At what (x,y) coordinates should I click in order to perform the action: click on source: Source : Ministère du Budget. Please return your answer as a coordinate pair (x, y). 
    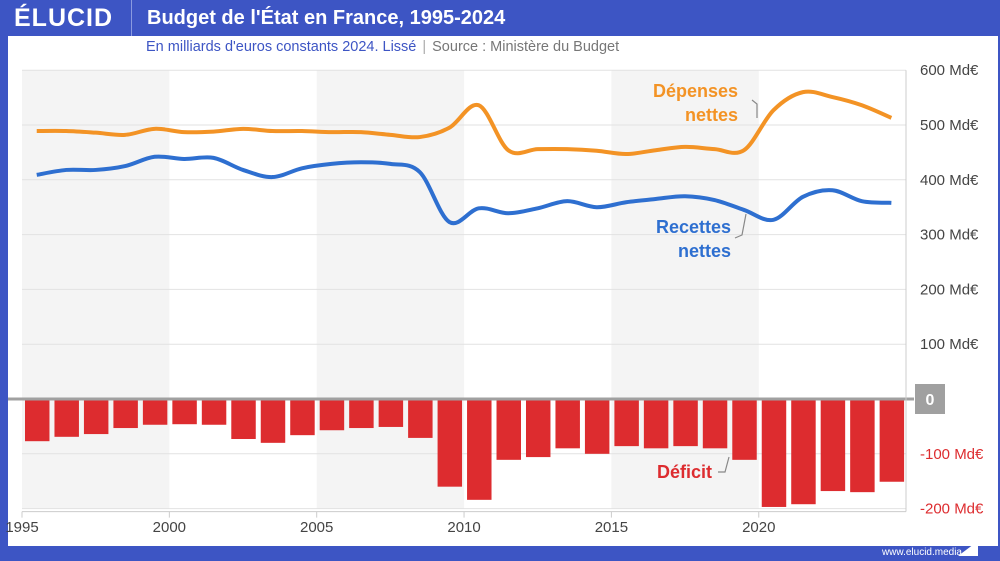
    Looking at the image, I should click on (526, 47).